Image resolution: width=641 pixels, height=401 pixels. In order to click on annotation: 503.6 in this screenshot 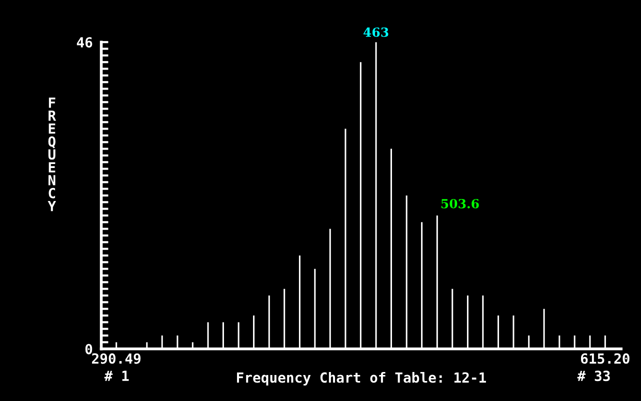, I will do `click(460, 203)`.